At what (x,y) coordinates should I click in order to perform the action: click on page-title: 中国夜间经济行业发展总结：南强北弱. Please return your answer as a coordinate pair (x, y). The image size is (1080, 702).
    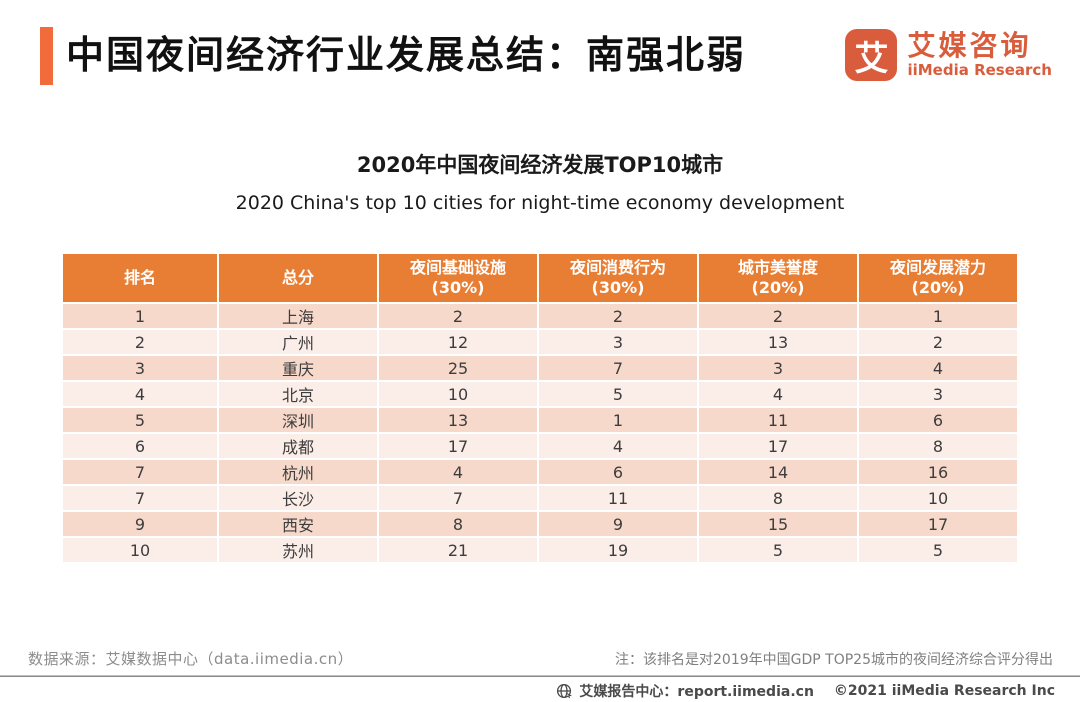
    Looking at the image, I should click on (406, 55).